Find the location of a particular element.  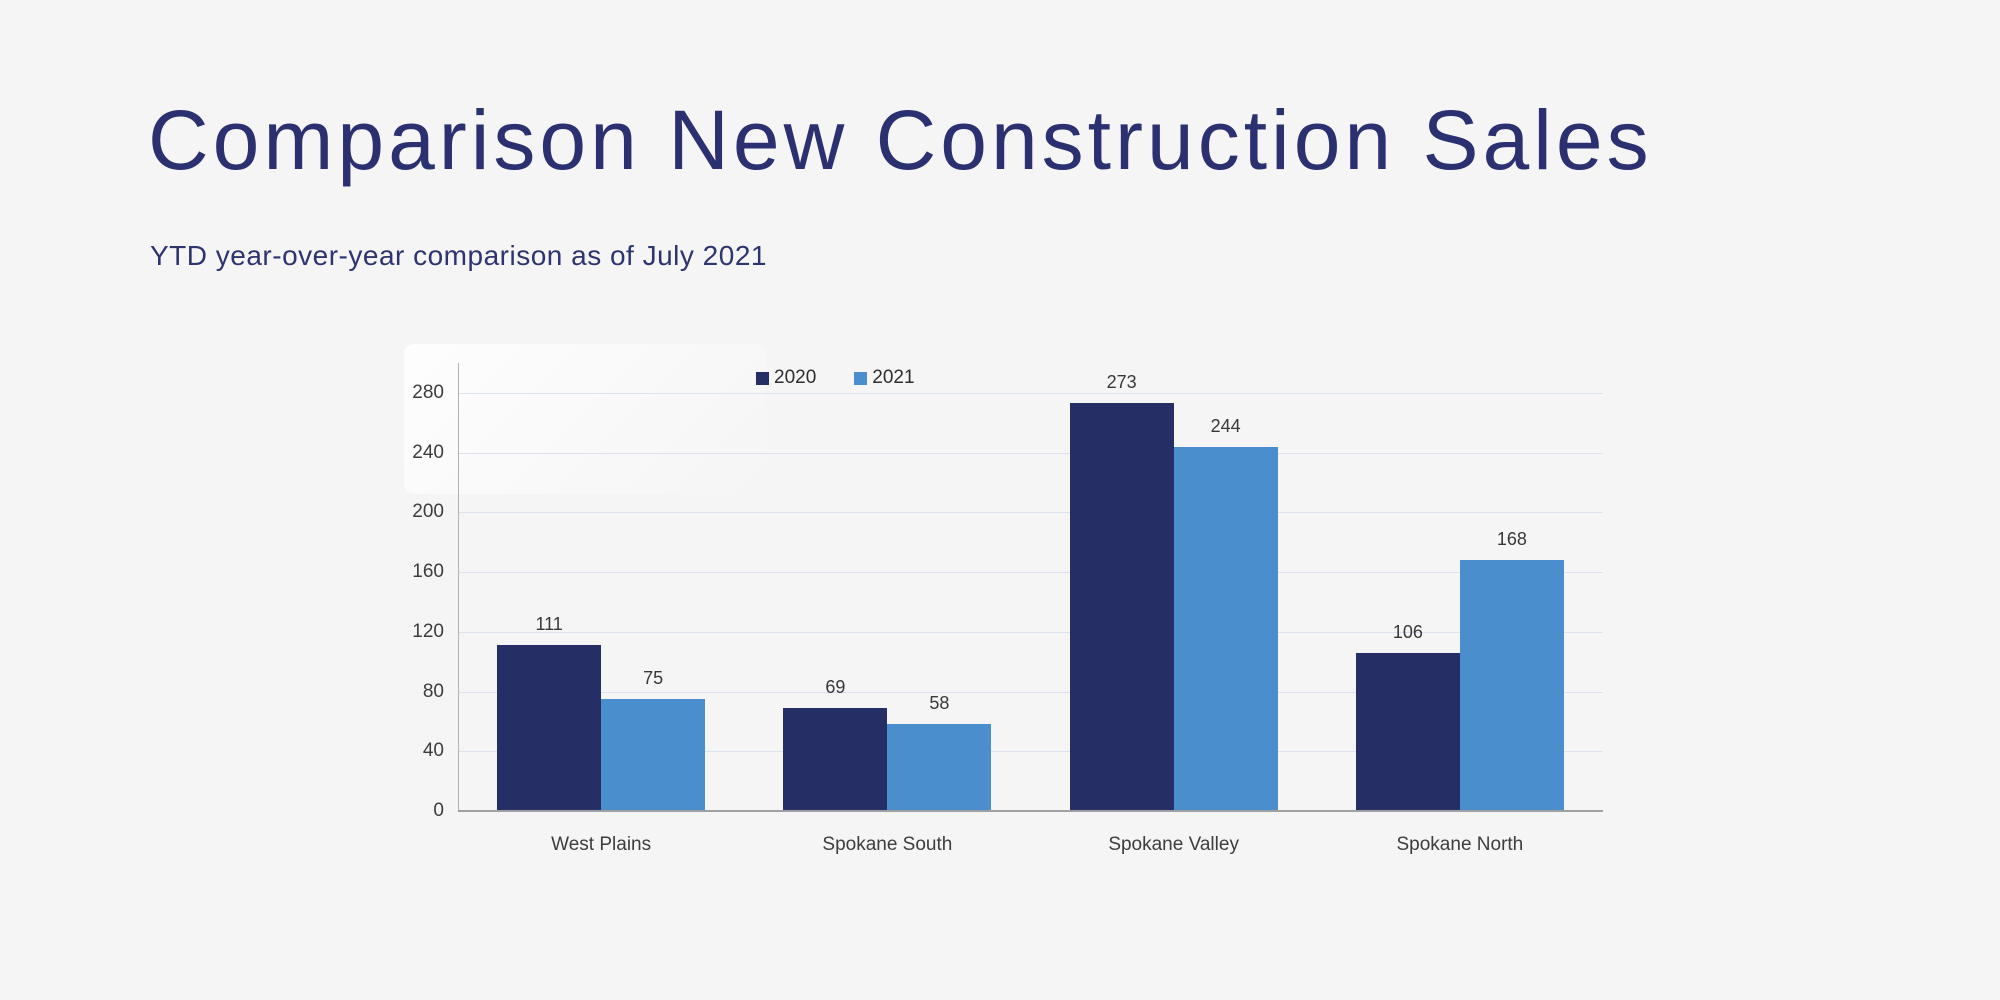

bar-value-label: 168 is located at coordinates (1511, 539).